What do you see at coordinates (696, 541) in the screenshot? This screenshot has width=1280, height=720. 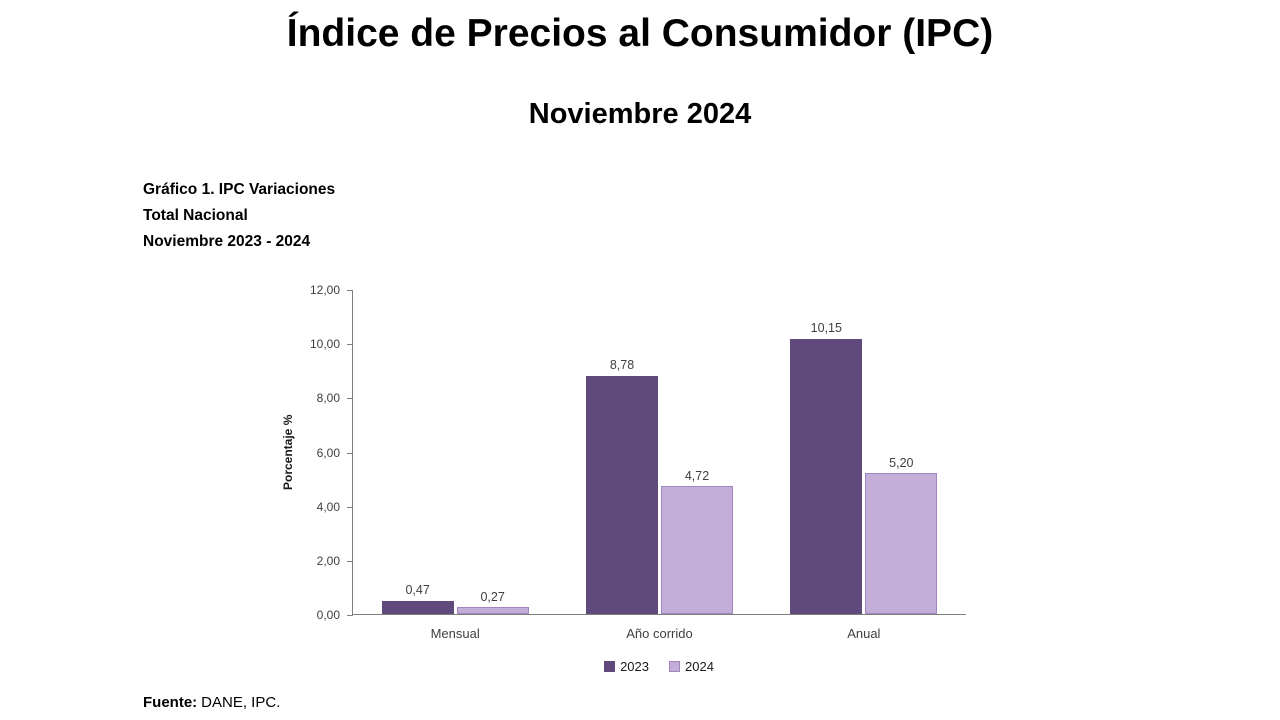 I see `bar-2024: 4,72` at bounding box center [696, 541].